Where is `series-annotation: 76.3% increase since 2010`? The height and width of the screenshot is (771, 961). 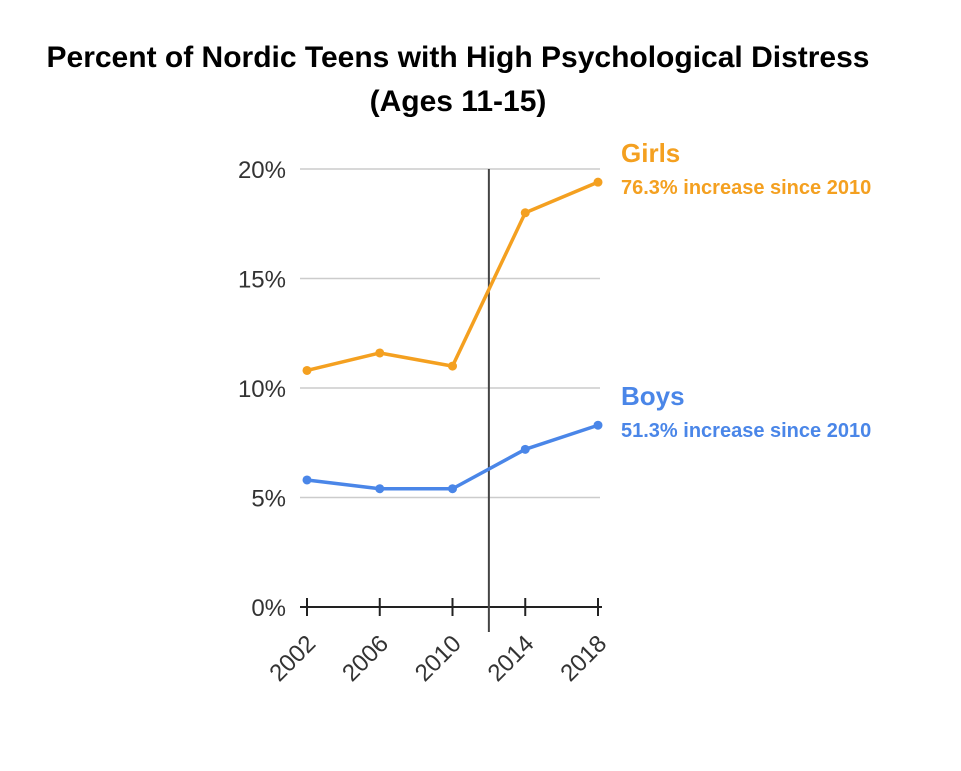 series-annotation: 76.3% increase since 2010 is located at coordinates (746, 188).